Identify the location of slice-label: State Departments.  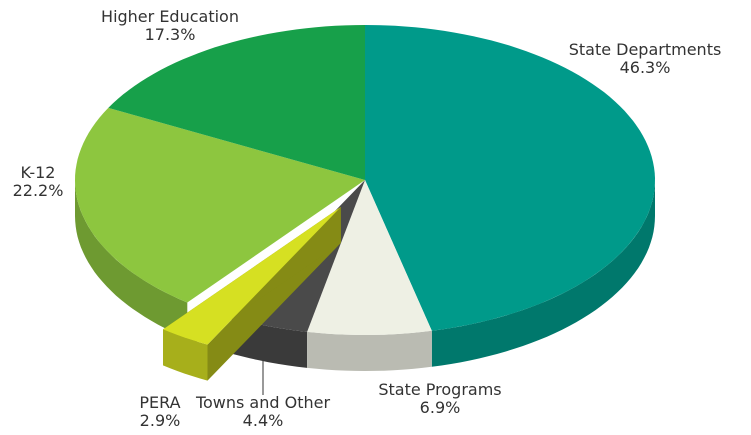
(645, 49).